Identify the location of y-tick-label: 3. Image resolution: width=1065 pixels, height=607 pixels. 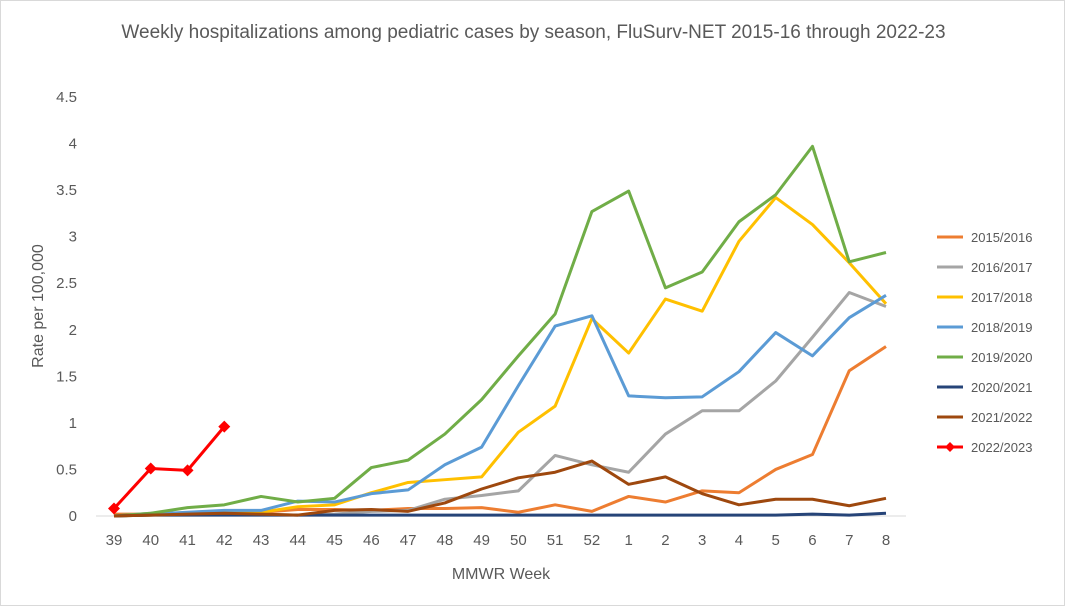
(73, 237).